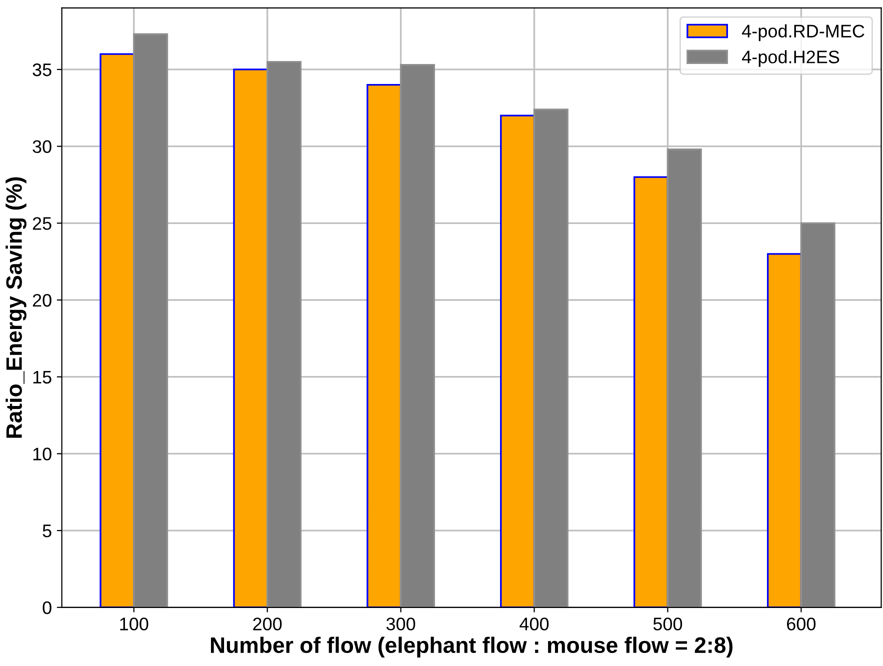  I want to click on y-tick-label: 25, so click(42, 223).